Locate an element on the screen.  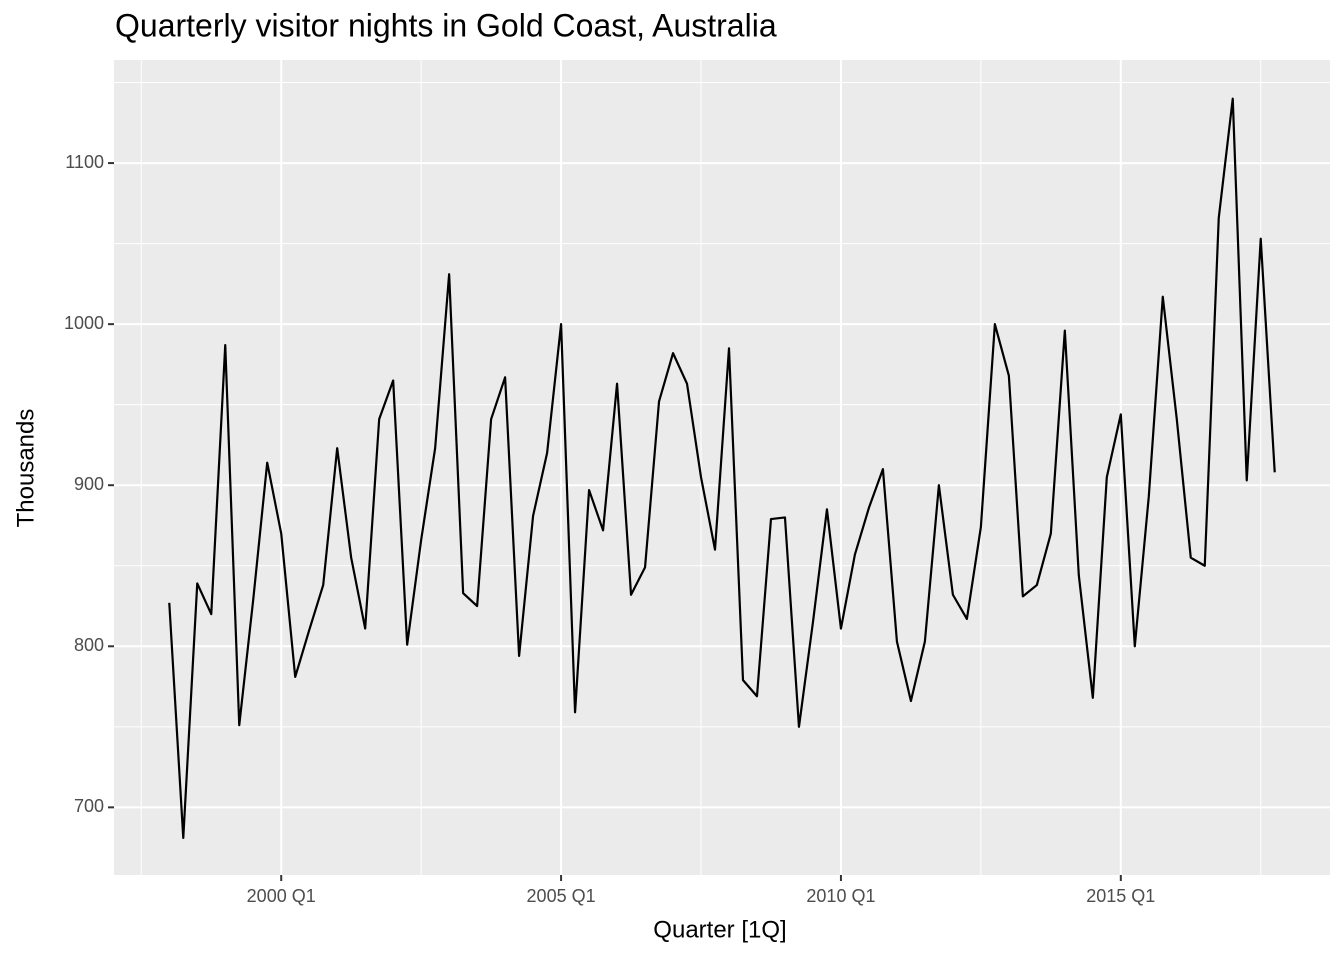
x-axis-title: Quarter [1Q] is located at coordinates (719, 929).